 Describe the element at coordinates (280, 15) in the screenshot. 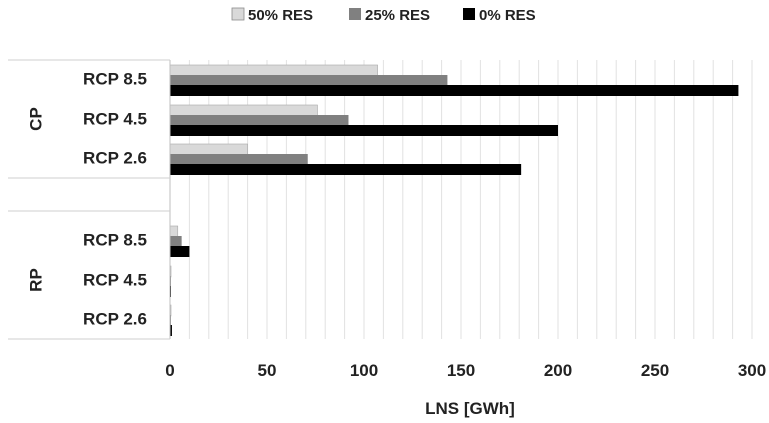

I see `legend-label: 50% RES` at that location.